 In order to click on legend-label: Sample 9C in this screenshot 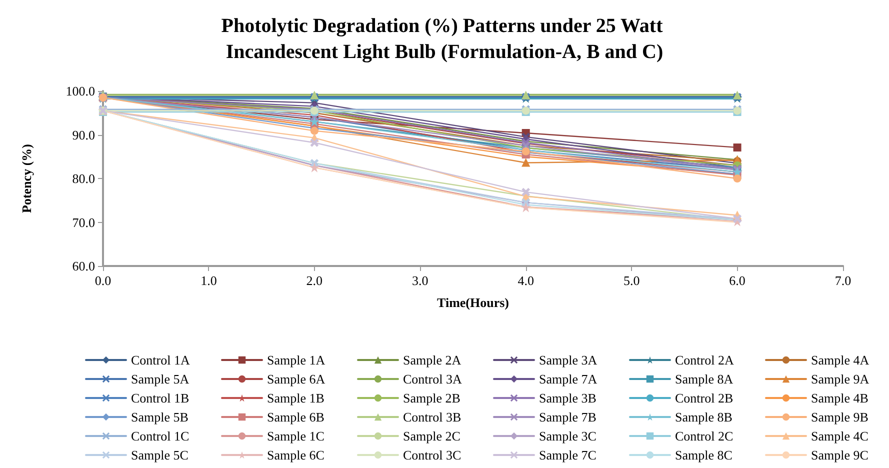, I will do `click(839, 455)`.